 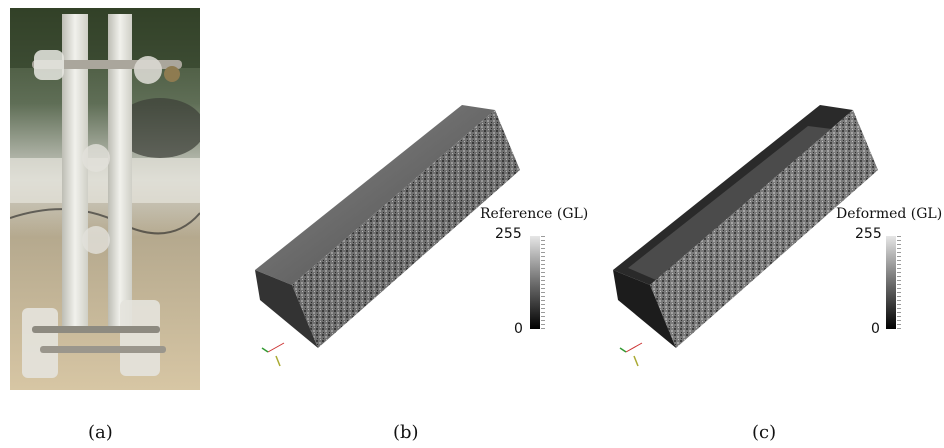 I want to click on caption-a: (a), so click(x=100, y=432).